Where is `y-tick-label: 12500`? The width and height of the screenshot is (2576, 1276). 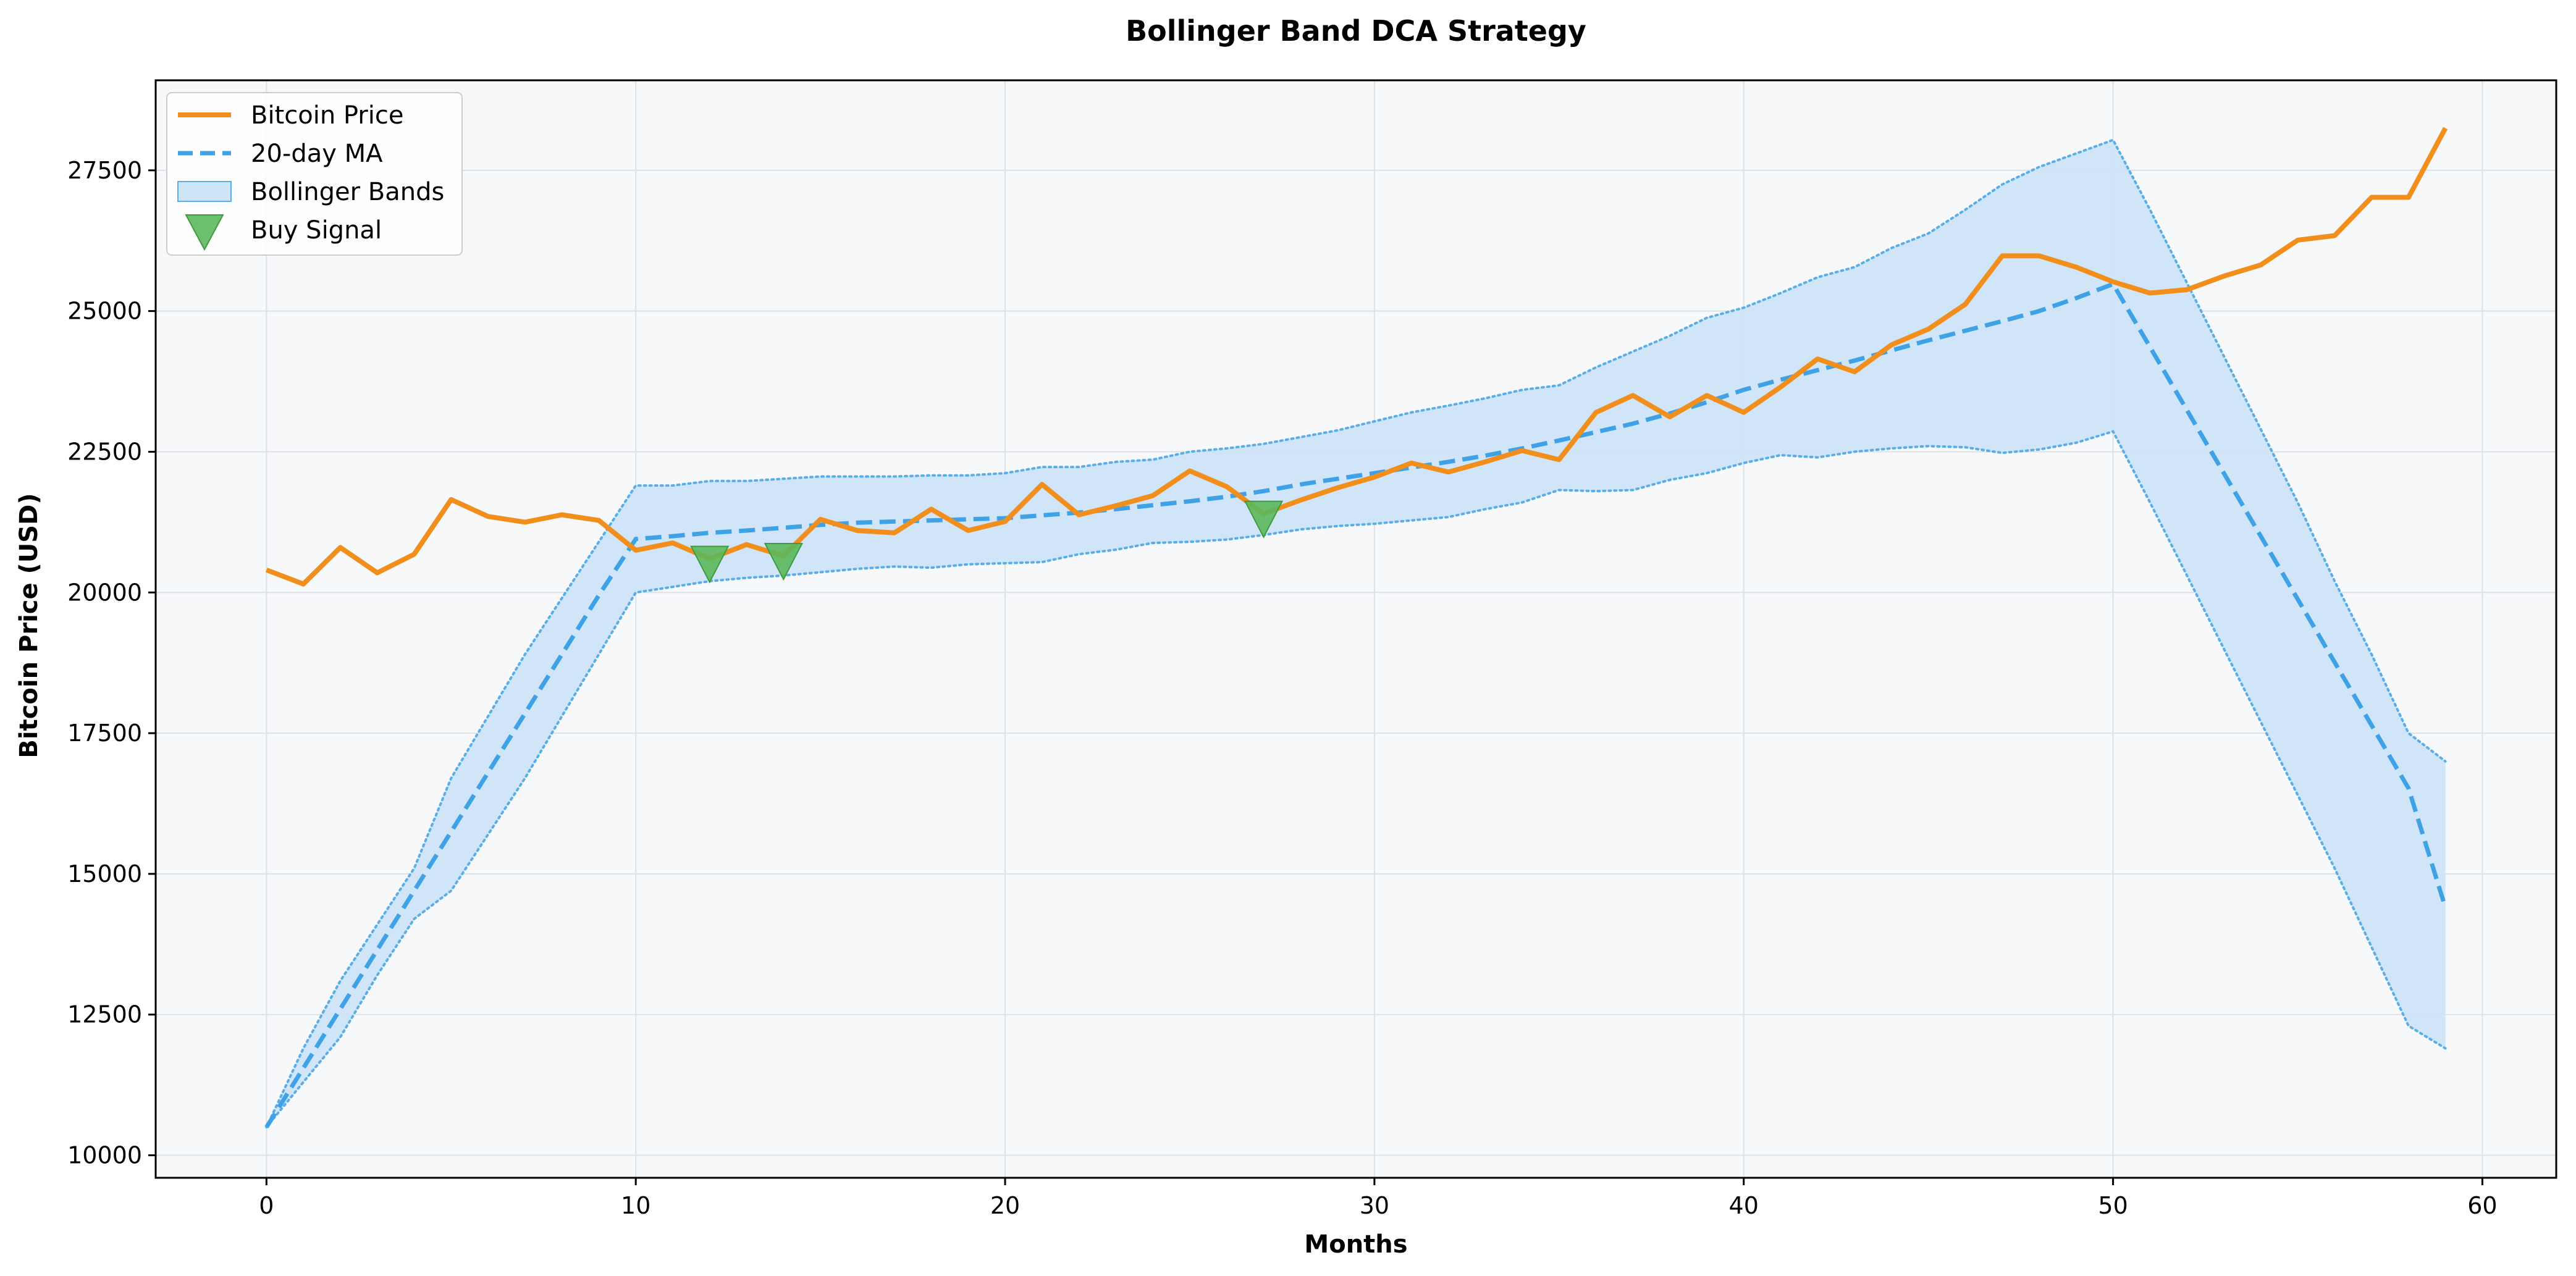
y-tick-label: 12500 is located at coordinates (104, 1014).